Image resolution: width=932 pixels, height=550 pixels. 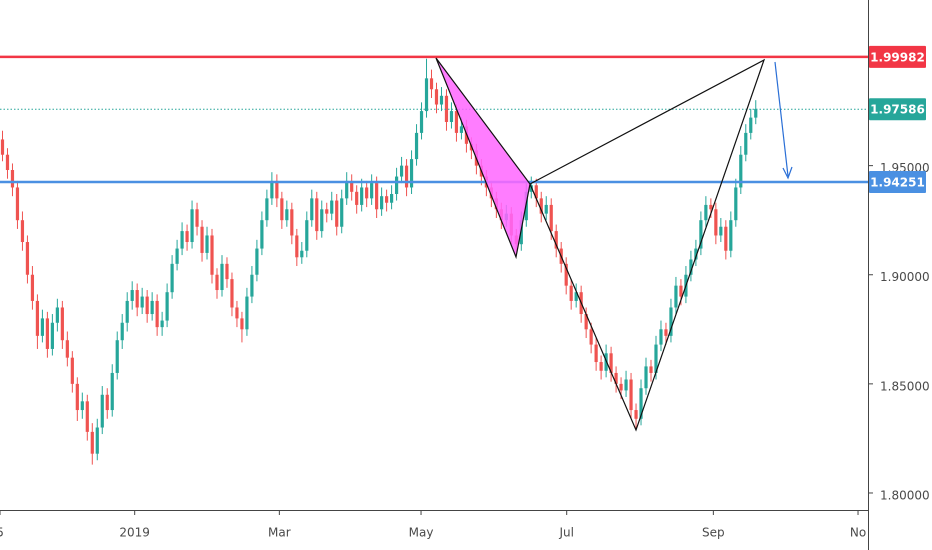 I want to click on price-tag-label: 1.94251, so click(x=897, y=182).